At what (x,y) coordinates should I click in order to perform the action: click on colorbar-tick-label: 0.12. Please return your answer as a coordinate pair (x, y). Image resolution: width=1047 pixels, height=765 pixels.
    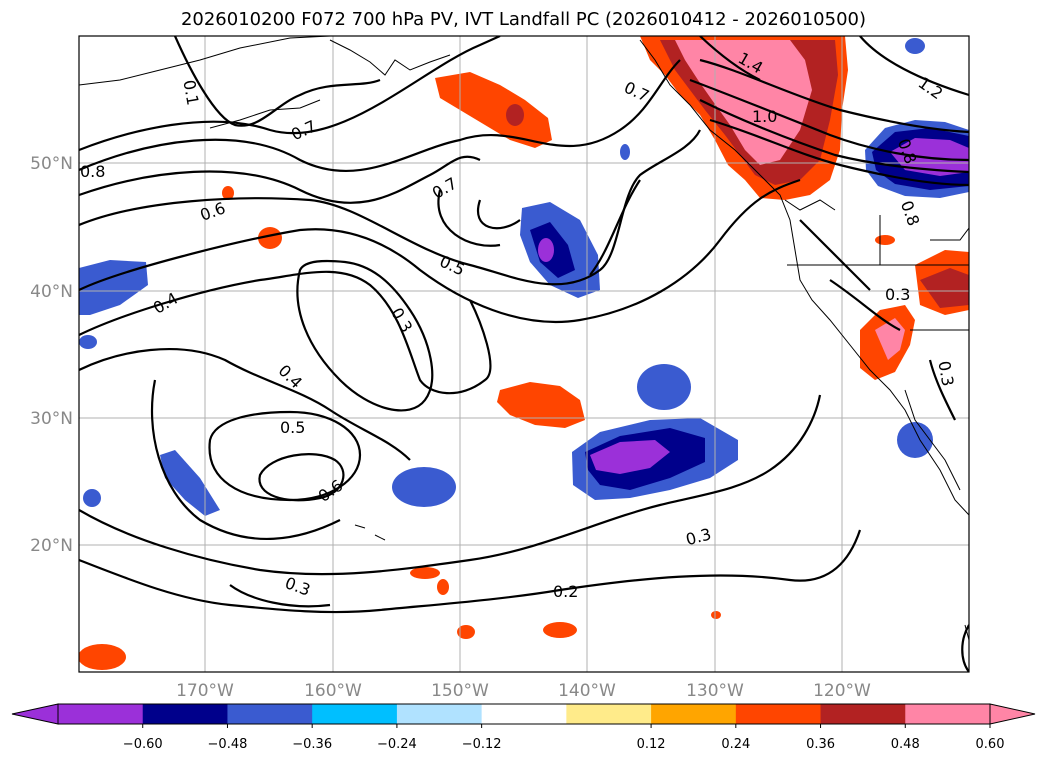
    Looking at the image, I should click on (651, 744).